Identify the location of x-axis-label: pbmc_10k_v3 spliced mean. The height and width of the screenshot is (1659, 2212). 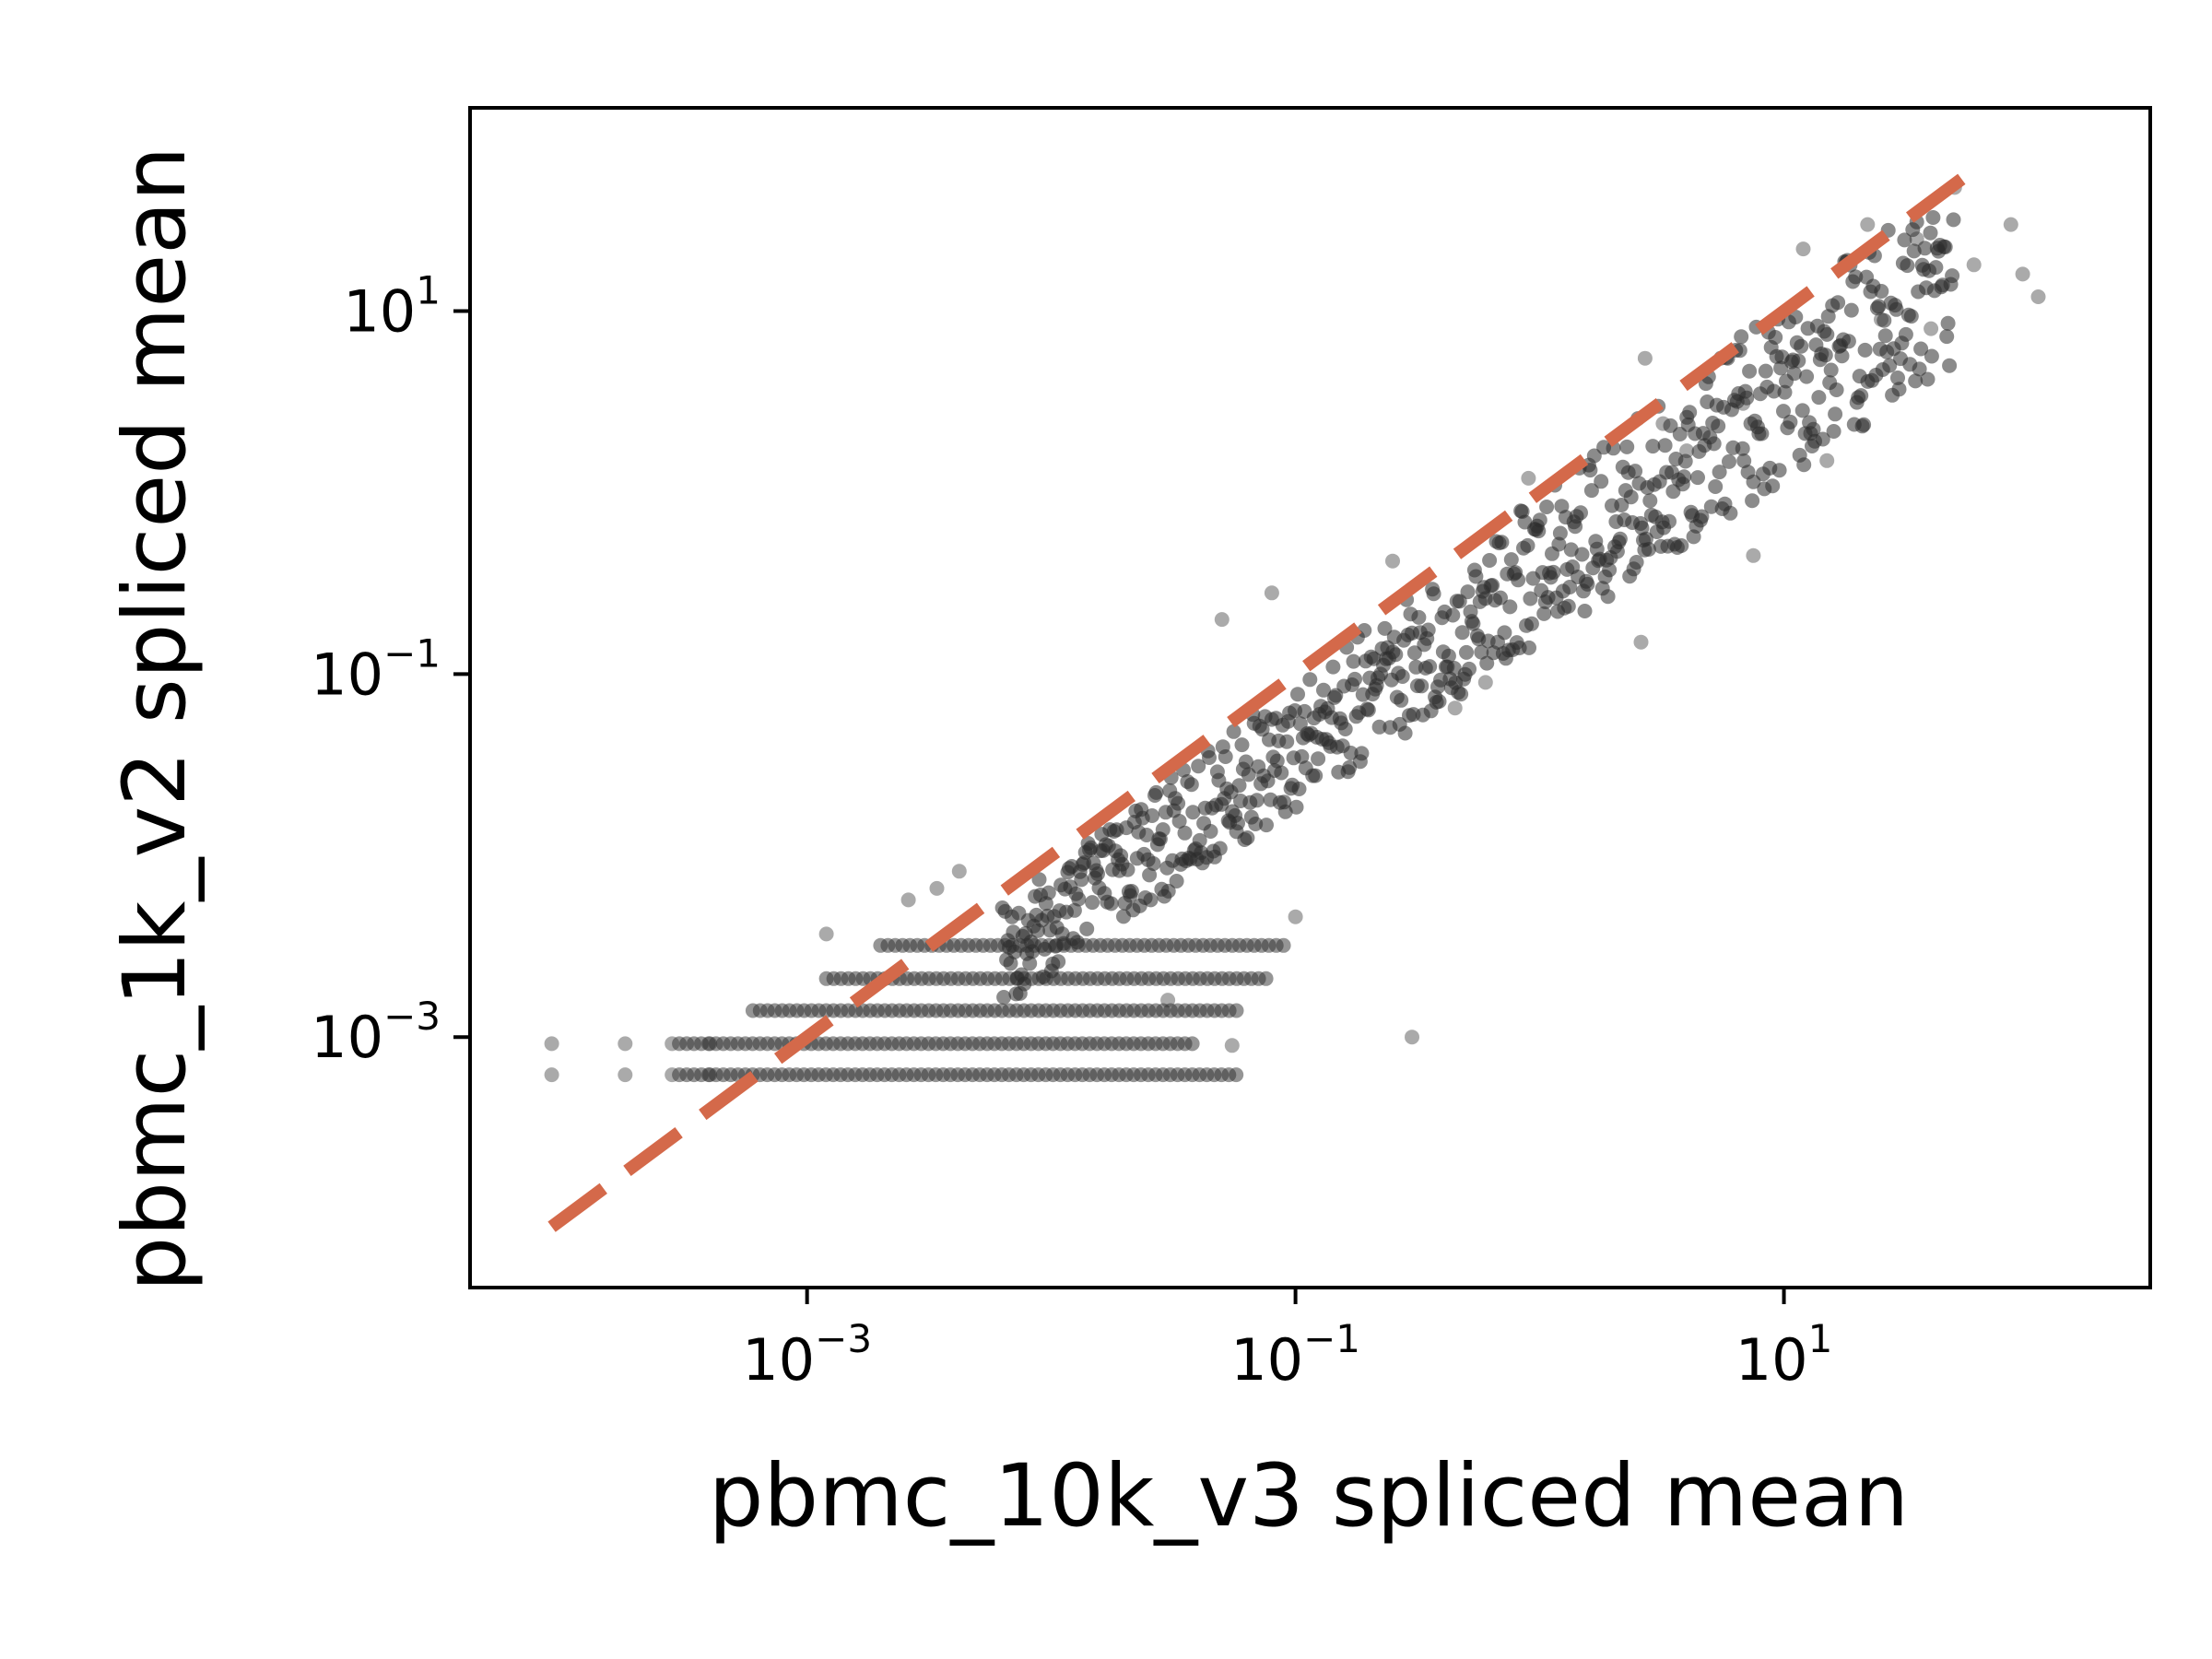
(1309, 1496).